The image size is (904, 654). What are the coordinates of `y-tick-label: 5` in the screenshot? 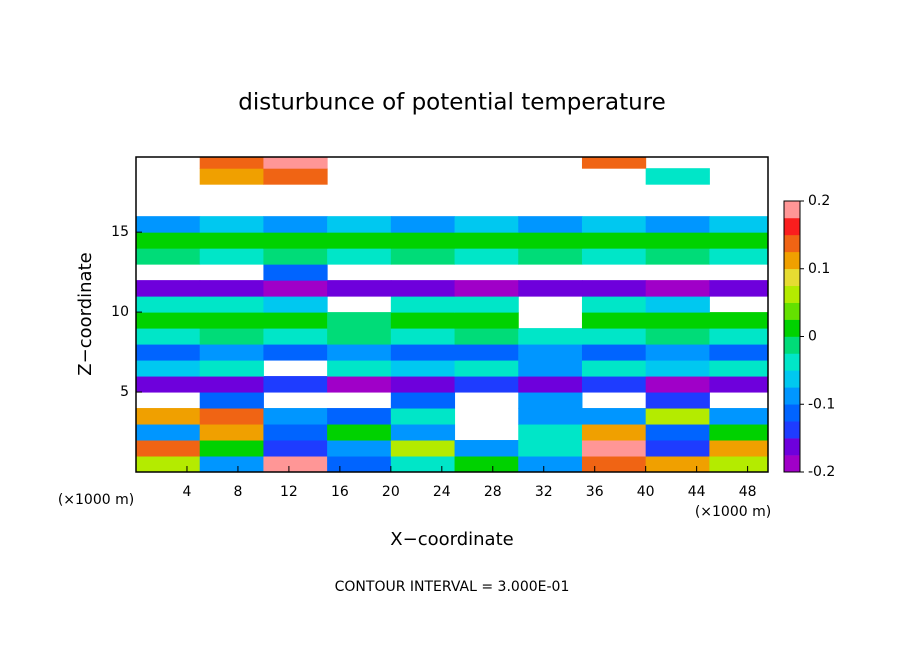 It's located at (124, 392).